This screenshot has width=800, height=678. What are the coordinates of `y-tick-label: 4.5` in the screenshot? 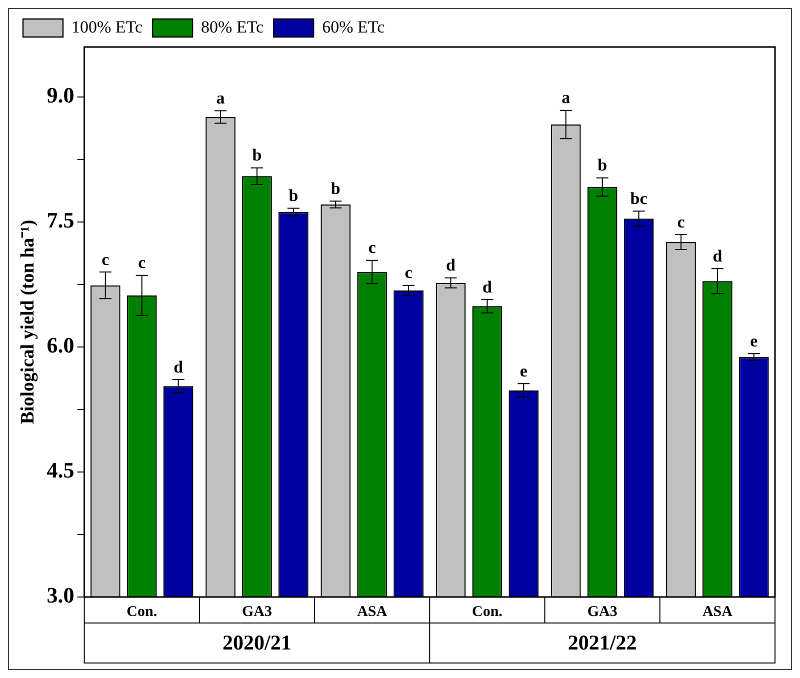 It's located at (60, 470).